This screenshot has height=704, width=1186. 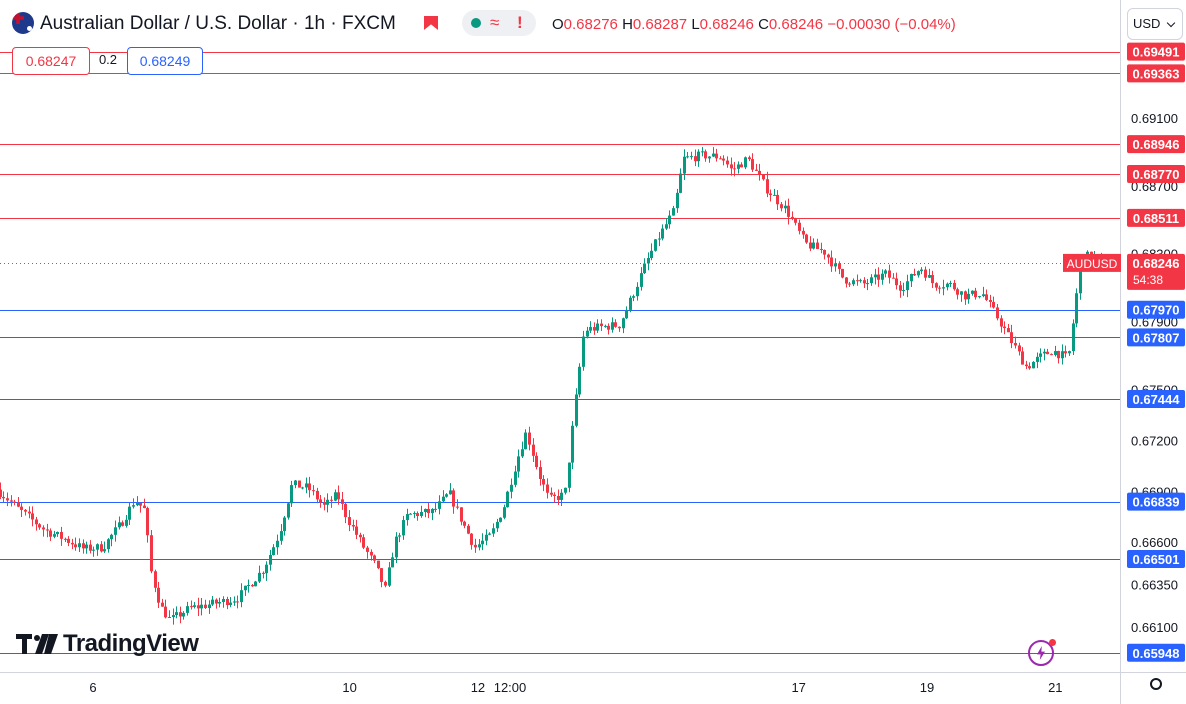 What do you see at coordinates (660, 24) in the screenshot?
I see `high-value: 0.68287` at bounding box center [660, 24].